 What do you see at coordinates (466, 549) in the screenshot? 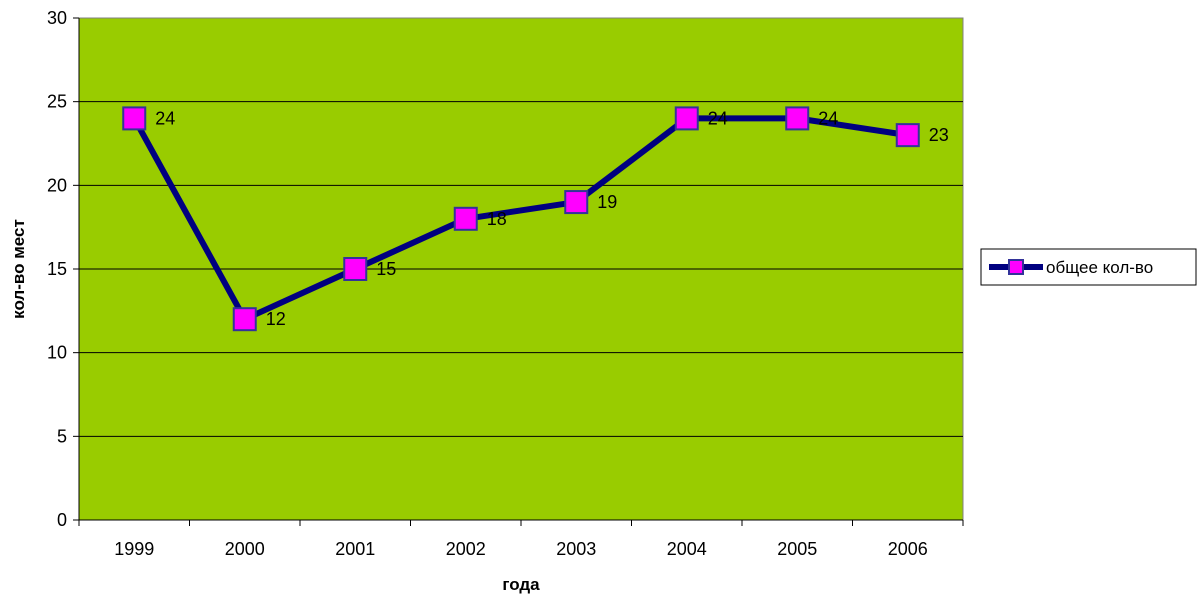
I see `x-tick-label-2002: 2002` at bounding box center [466, 549].